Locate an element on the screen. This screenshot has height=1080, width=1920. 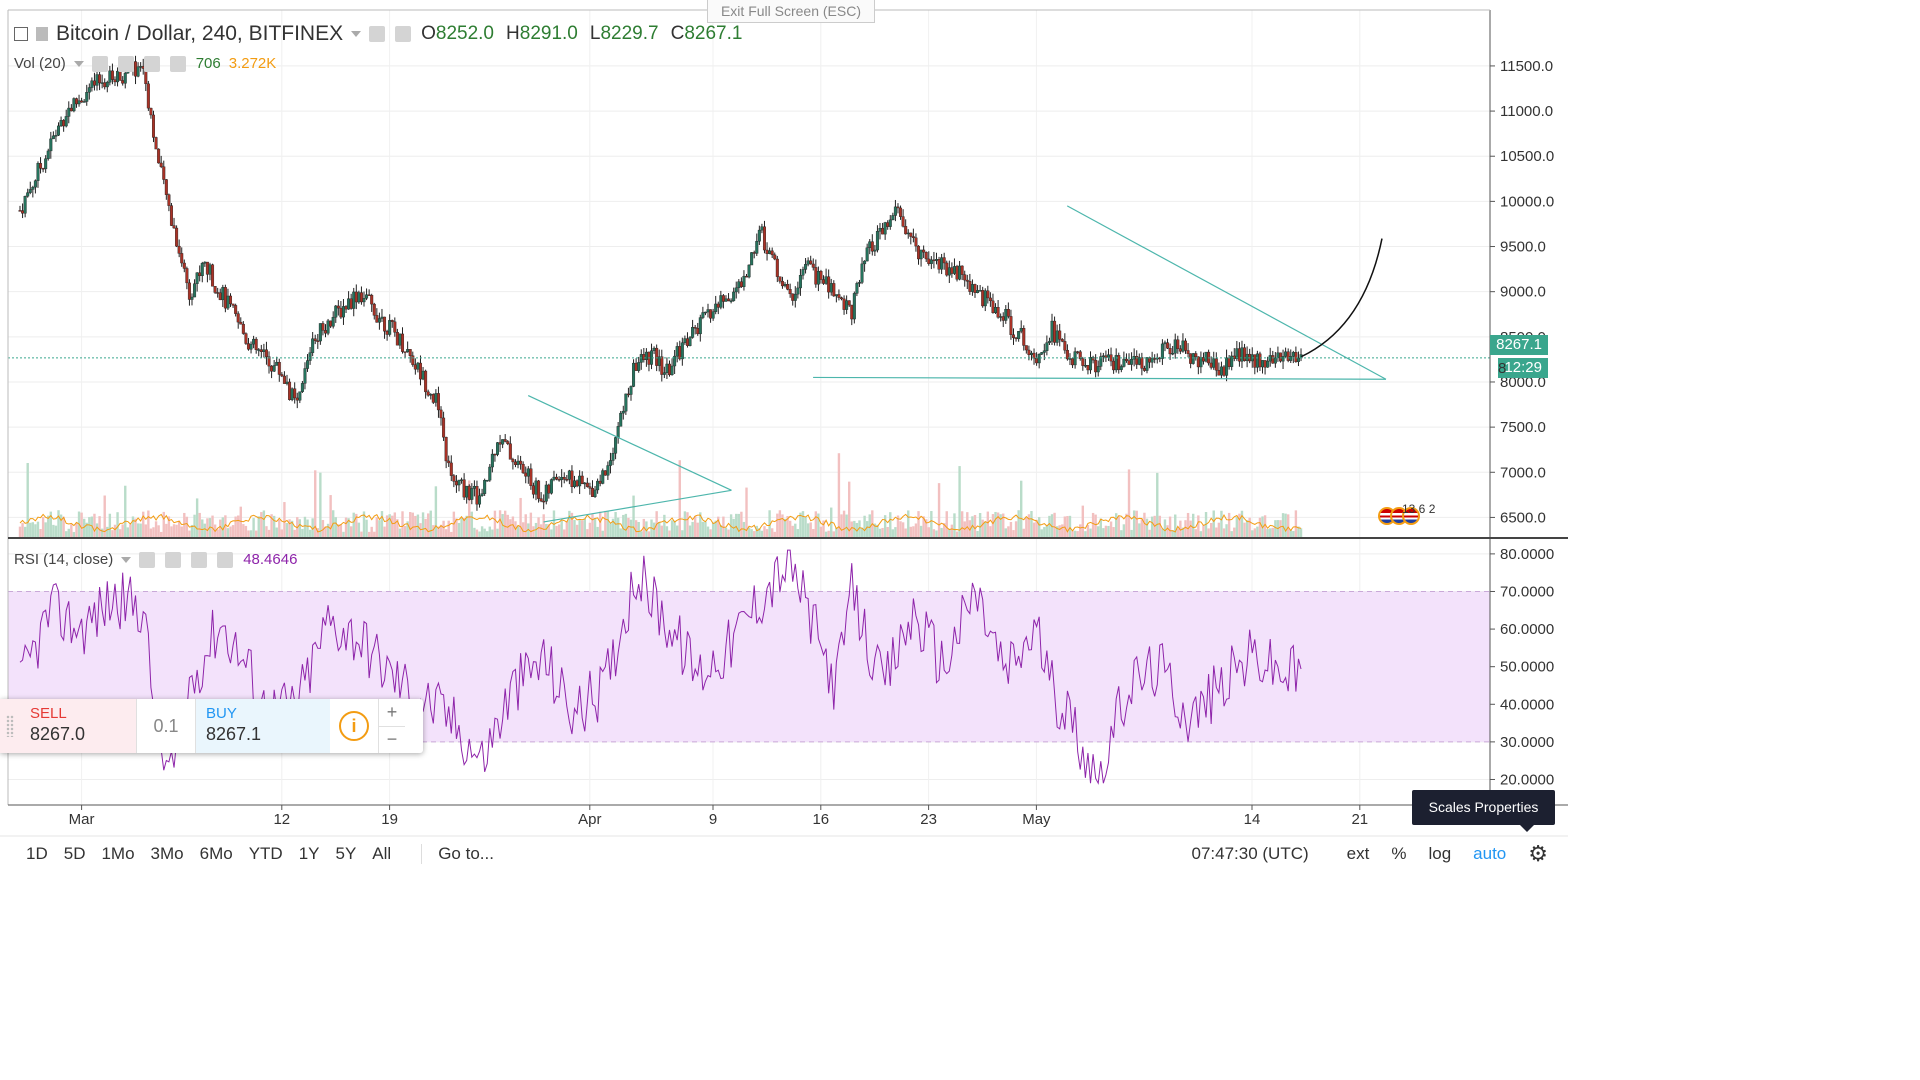
sell-button: SELL 8267.0 is located at coordinates (68, 726).